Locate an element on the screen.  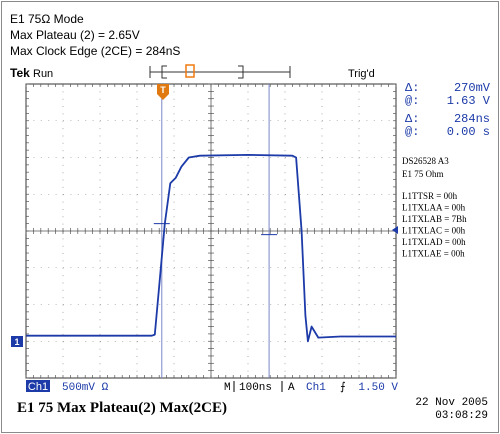
trigger-slope-icon: ⨍ is located at coordinates (343, 387).